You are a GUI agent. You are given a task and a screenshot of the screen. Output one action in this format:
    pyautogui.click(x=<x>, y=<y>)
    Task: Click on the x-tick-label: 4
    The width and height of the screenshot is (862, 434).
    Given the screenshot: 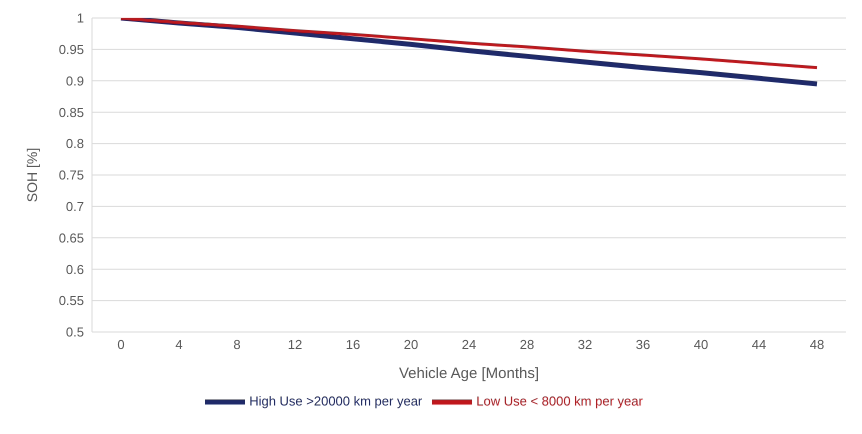 What is the action you would take?
    pyautogui.click(x=179, y=344)
    